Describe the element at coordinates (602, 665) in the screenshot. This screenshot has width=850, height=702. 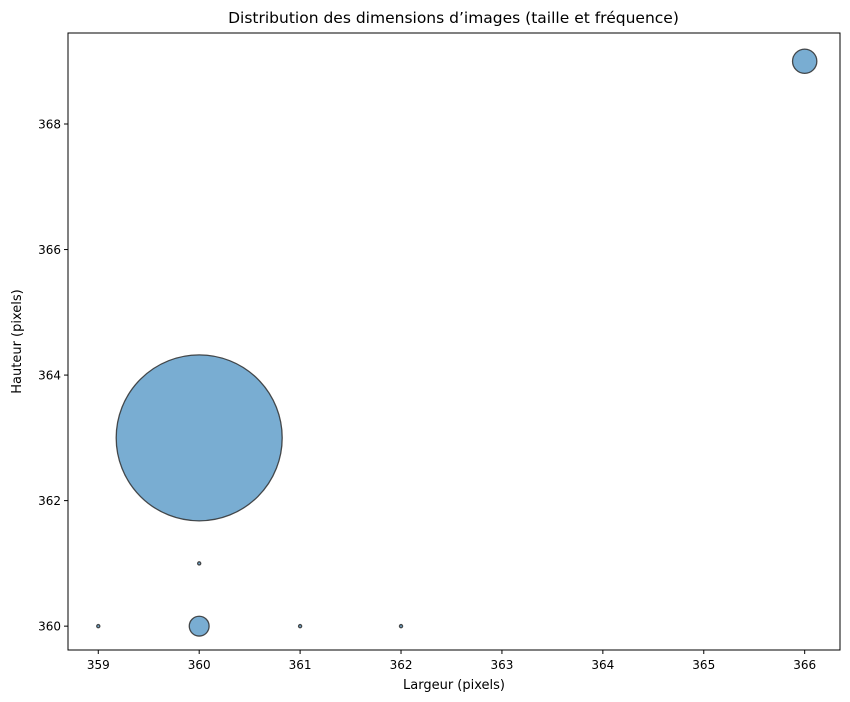
I see `x-tick-label: 364` at that location.